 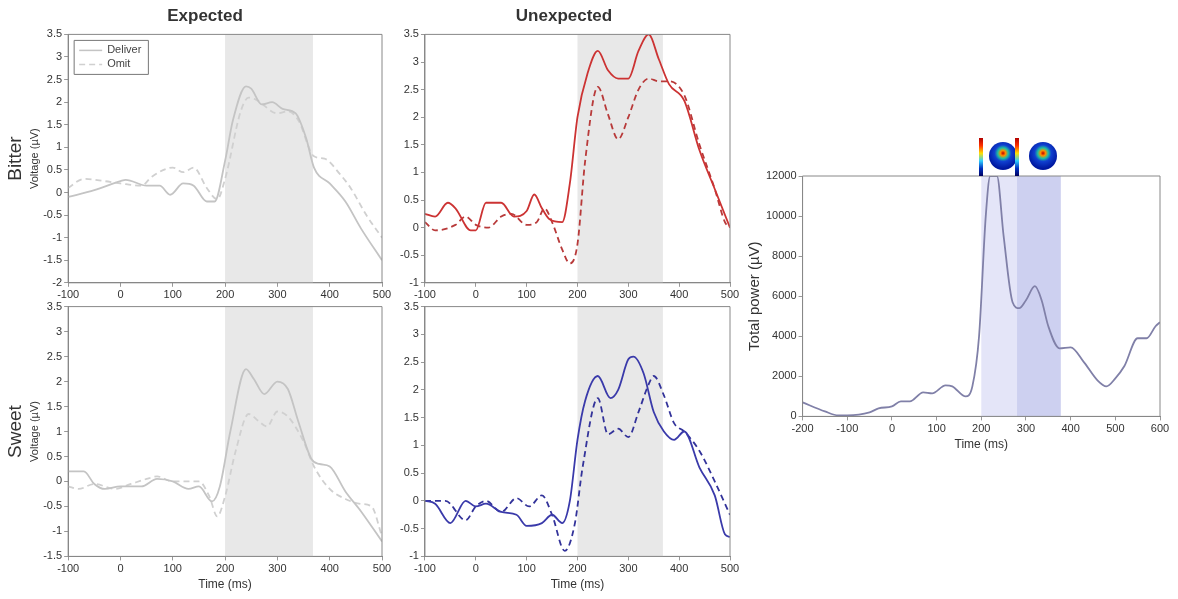 What do you see at coordinates (784, 255) in the screenshot?
I see `y-tick-label: 8000` at bounding box center [784, 255].